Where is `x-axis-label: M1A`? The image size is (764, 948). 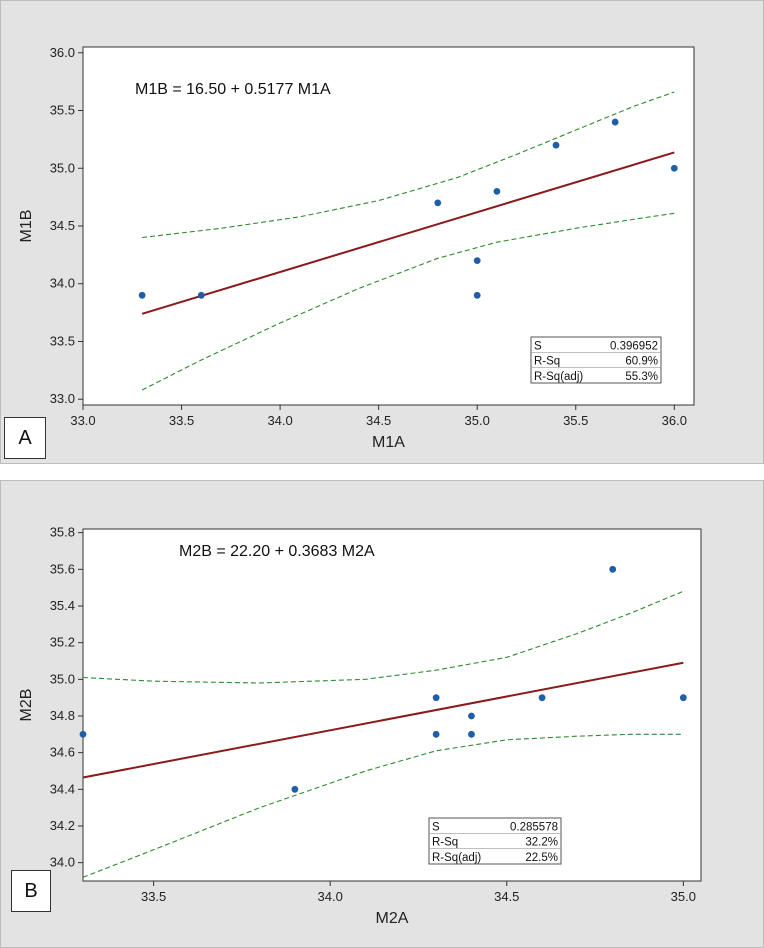 x-axis-label: M1A is located at coordinates (388, 442).